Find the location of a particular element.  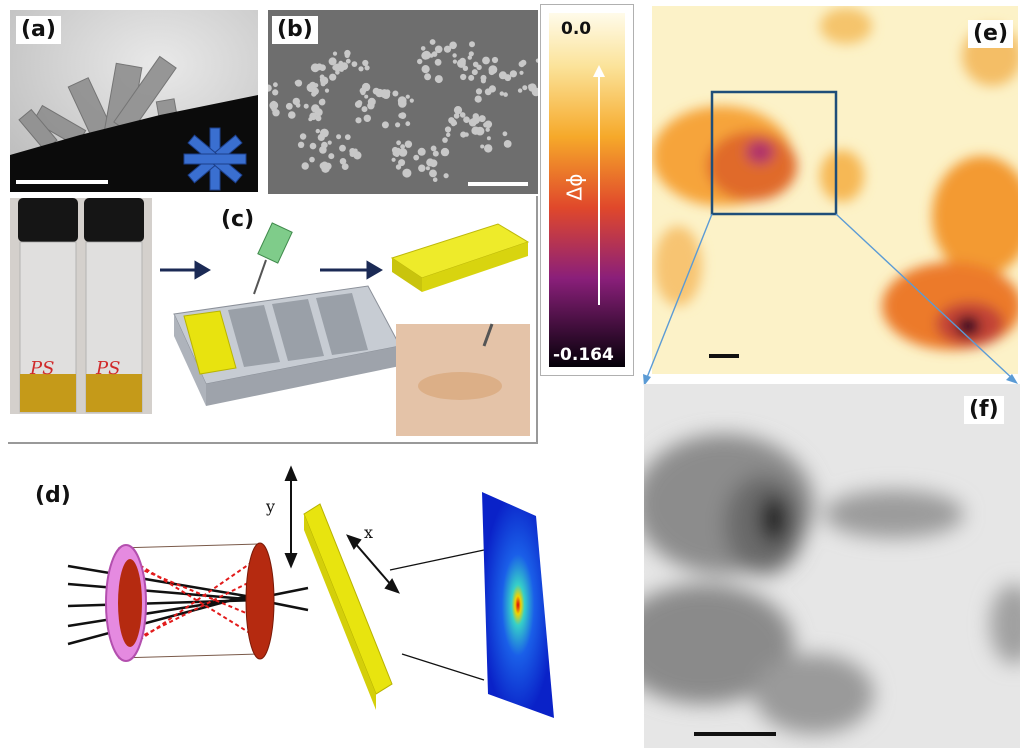

panel-a-tem-image: (a) is located at coordinates (134, 101).